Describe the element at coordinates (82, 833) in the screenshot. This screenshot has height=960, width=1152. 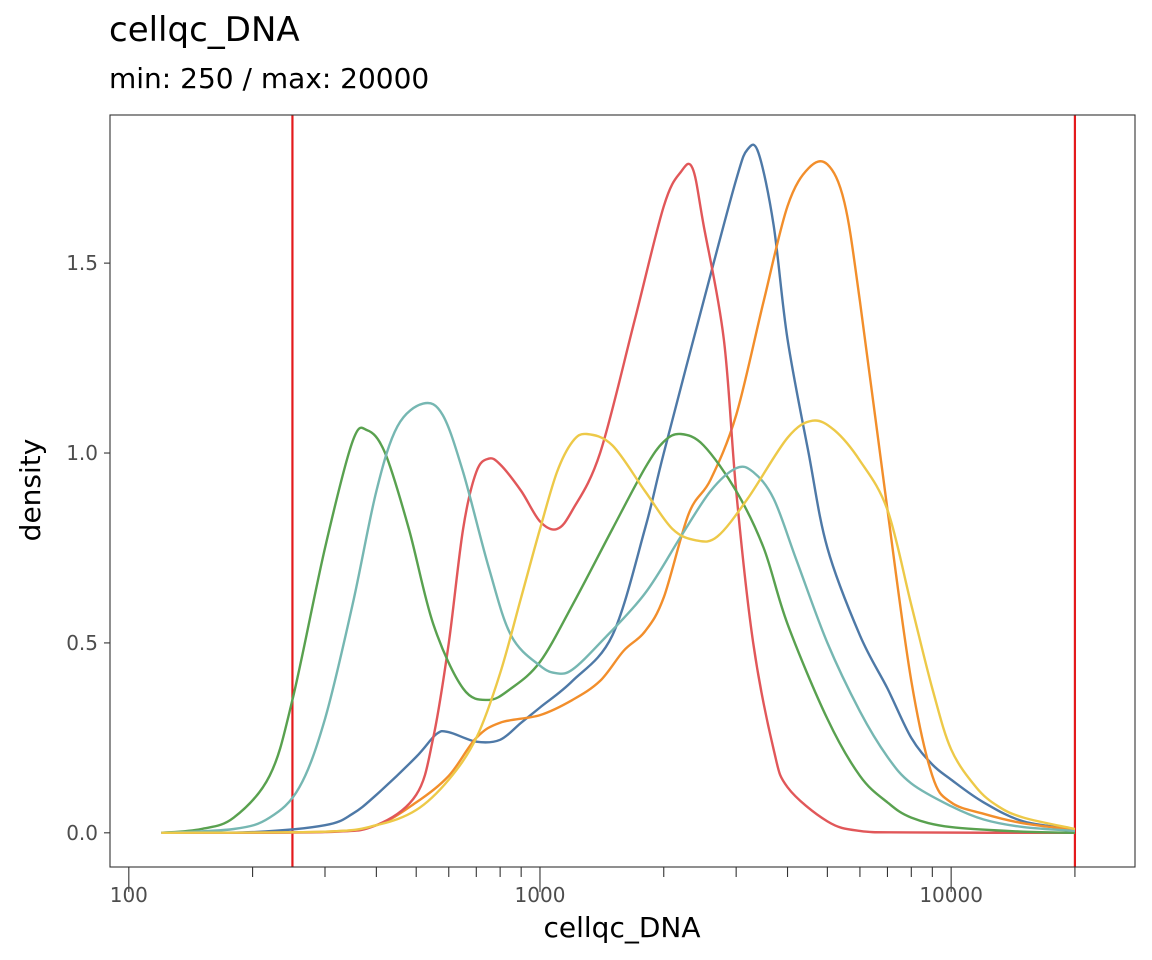
I see `y-tick-label: 0.0` at that location.